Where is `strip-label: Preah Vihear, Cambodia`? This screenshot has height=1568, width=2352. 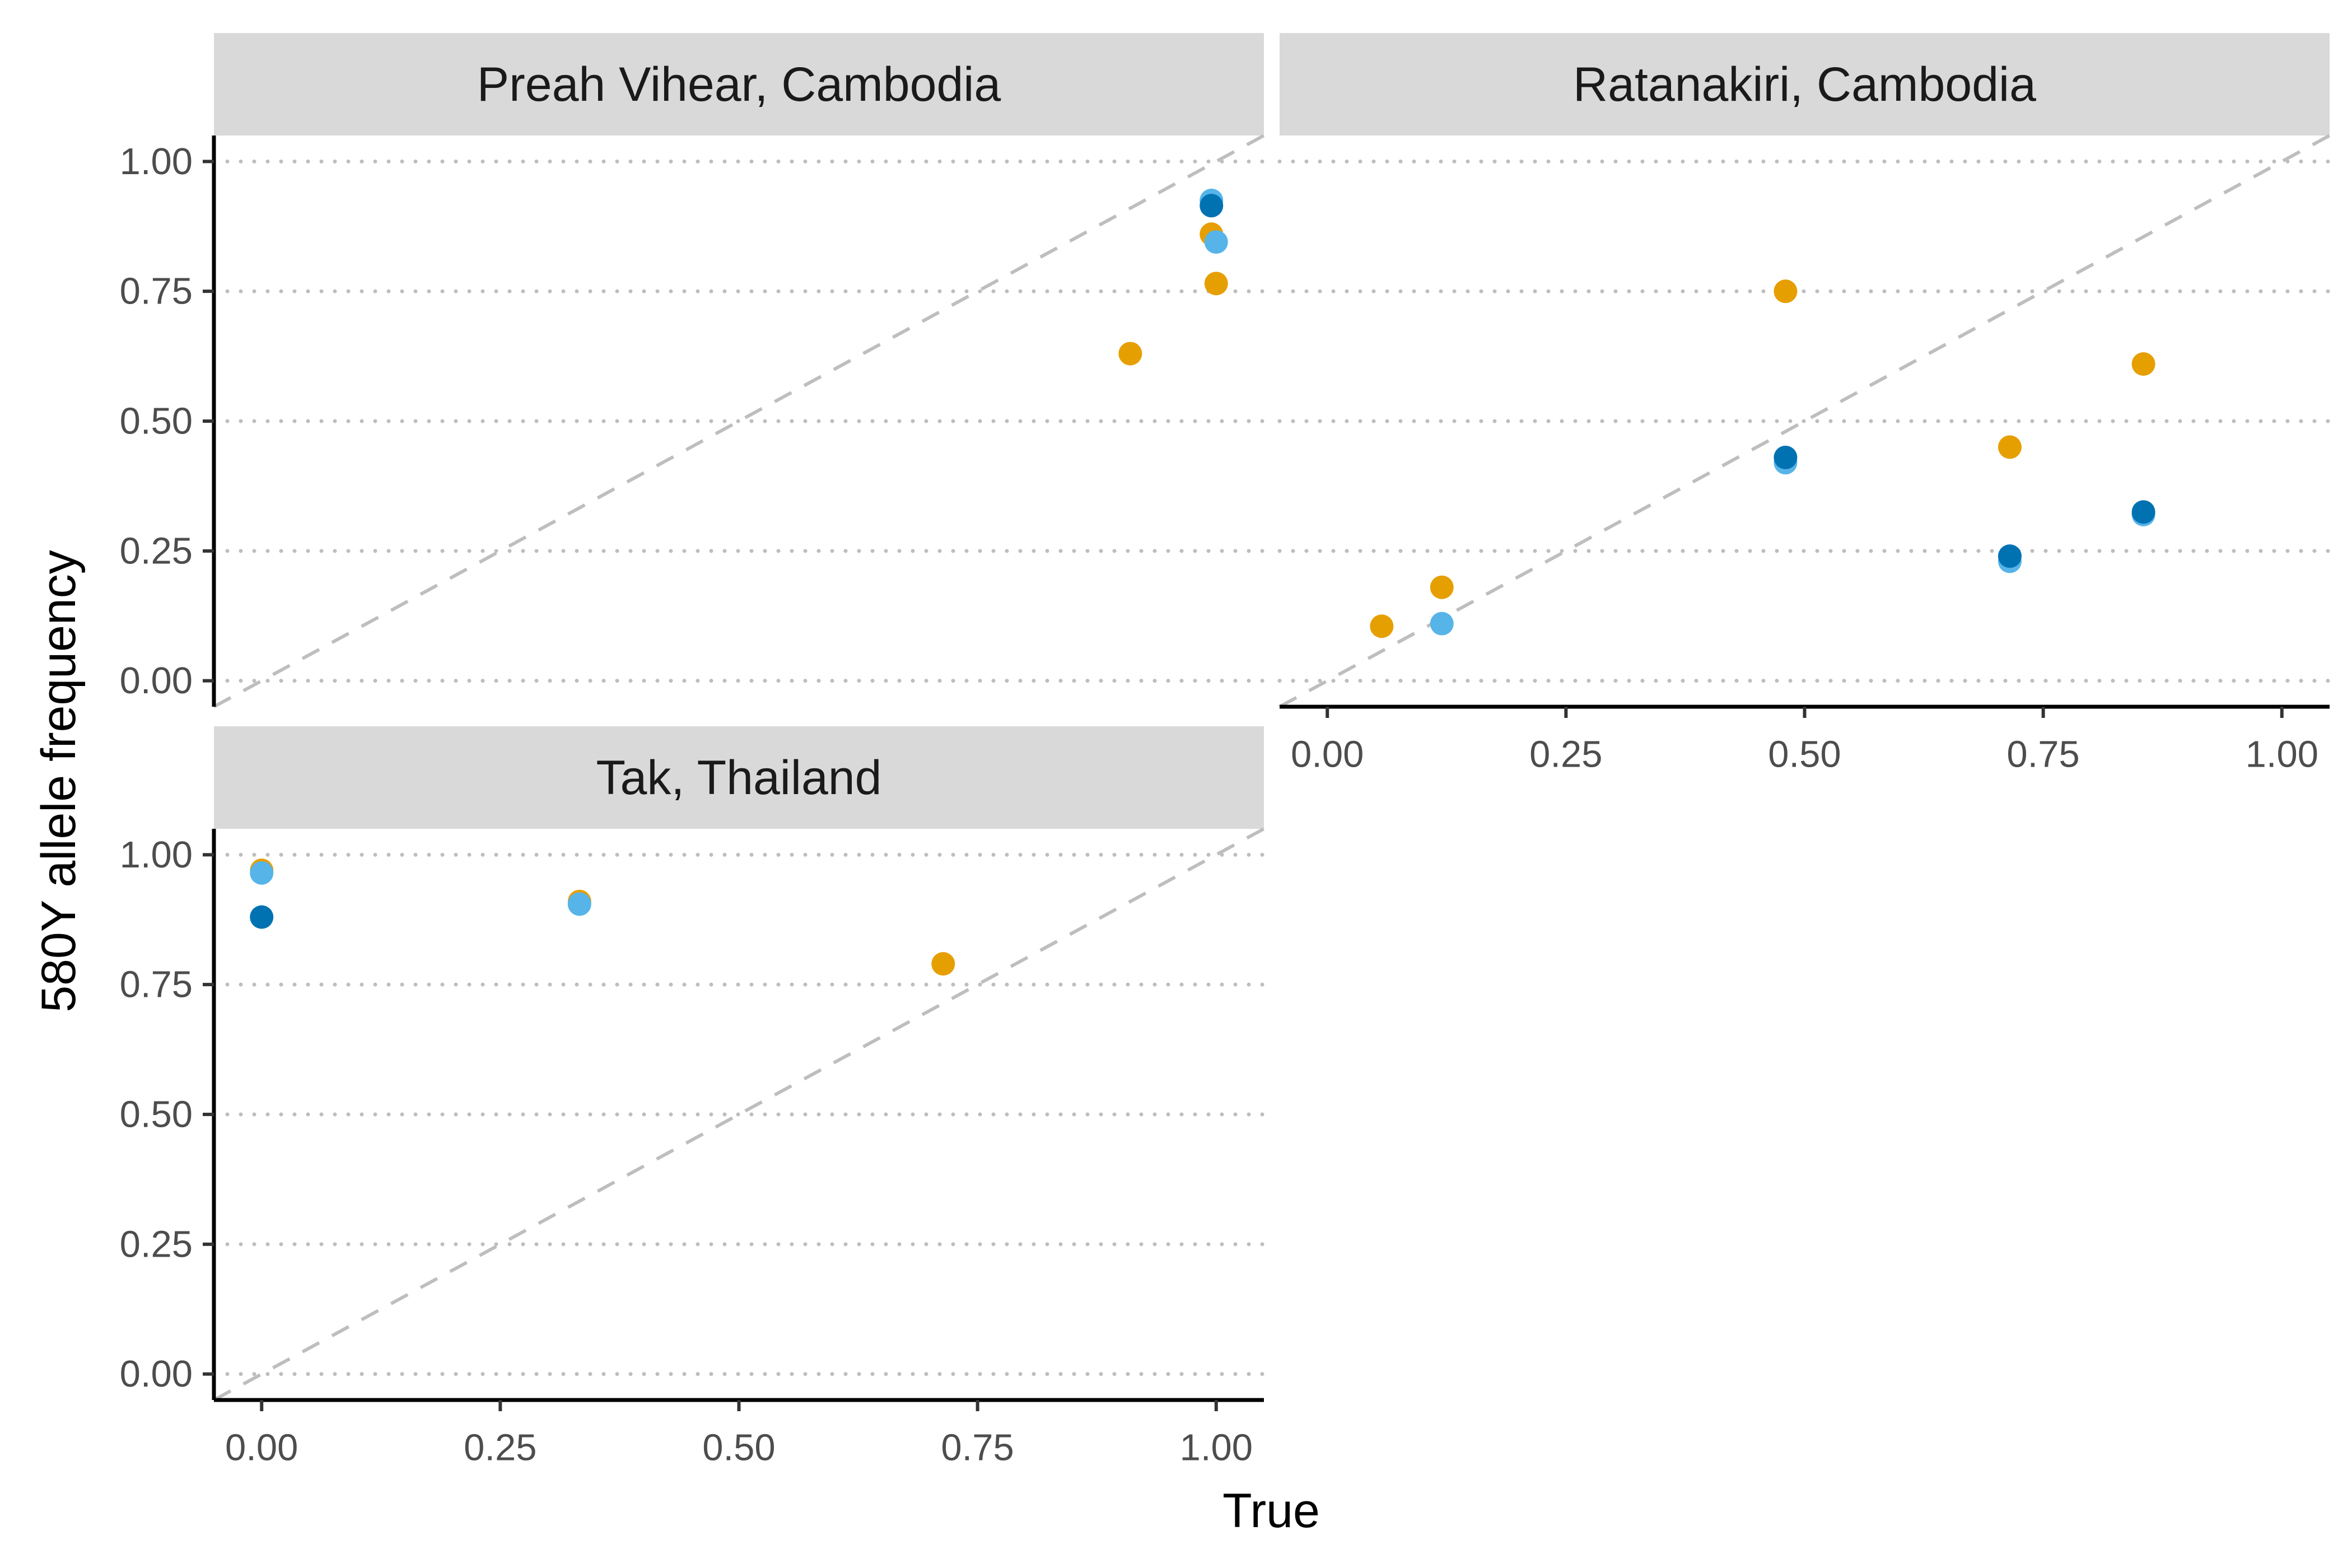
strip-label: Preah Vihear, Cambodia is located at coordinates (739, 84).